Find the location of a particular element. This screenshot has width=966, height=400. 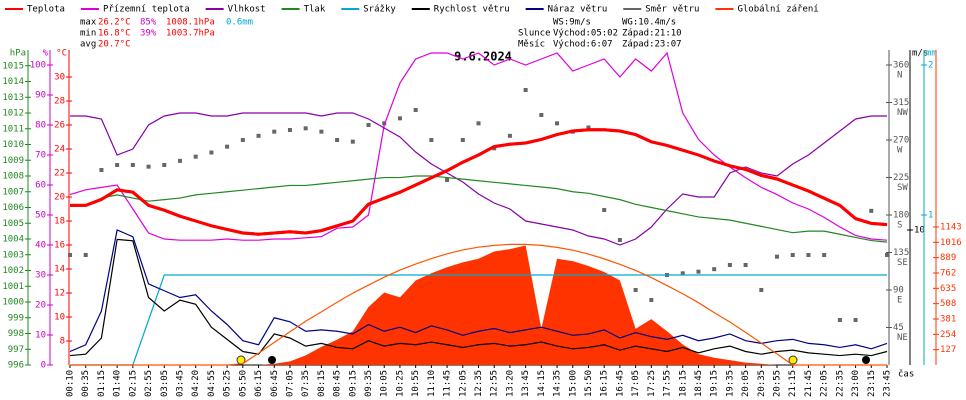

y-tick-label: 1014 is located at coordinates (13, 82).